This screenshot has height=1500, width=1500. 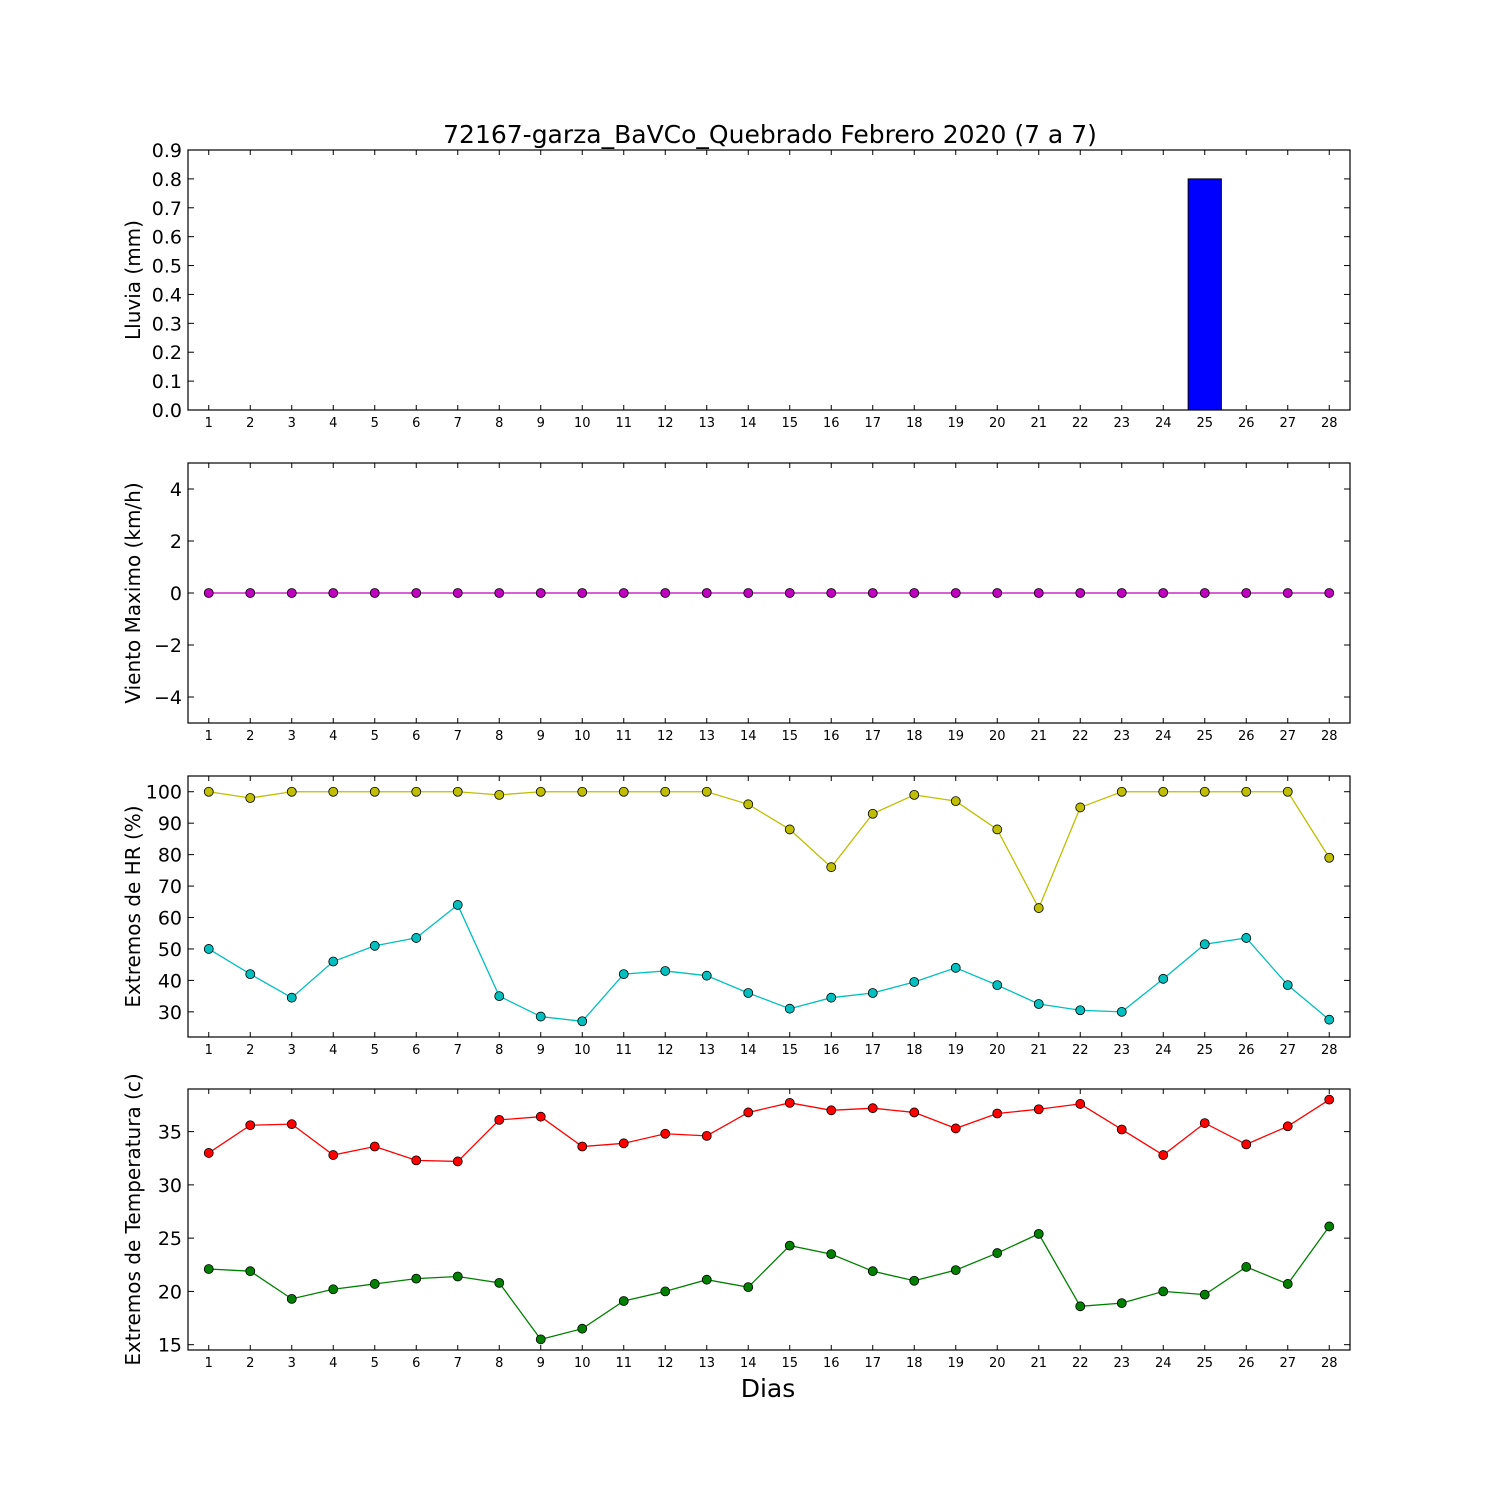 What do you see at coordinates (170, 1346) in the screenshot?
I see `y-tick-label: 15` at bounding box center [170, 1346].